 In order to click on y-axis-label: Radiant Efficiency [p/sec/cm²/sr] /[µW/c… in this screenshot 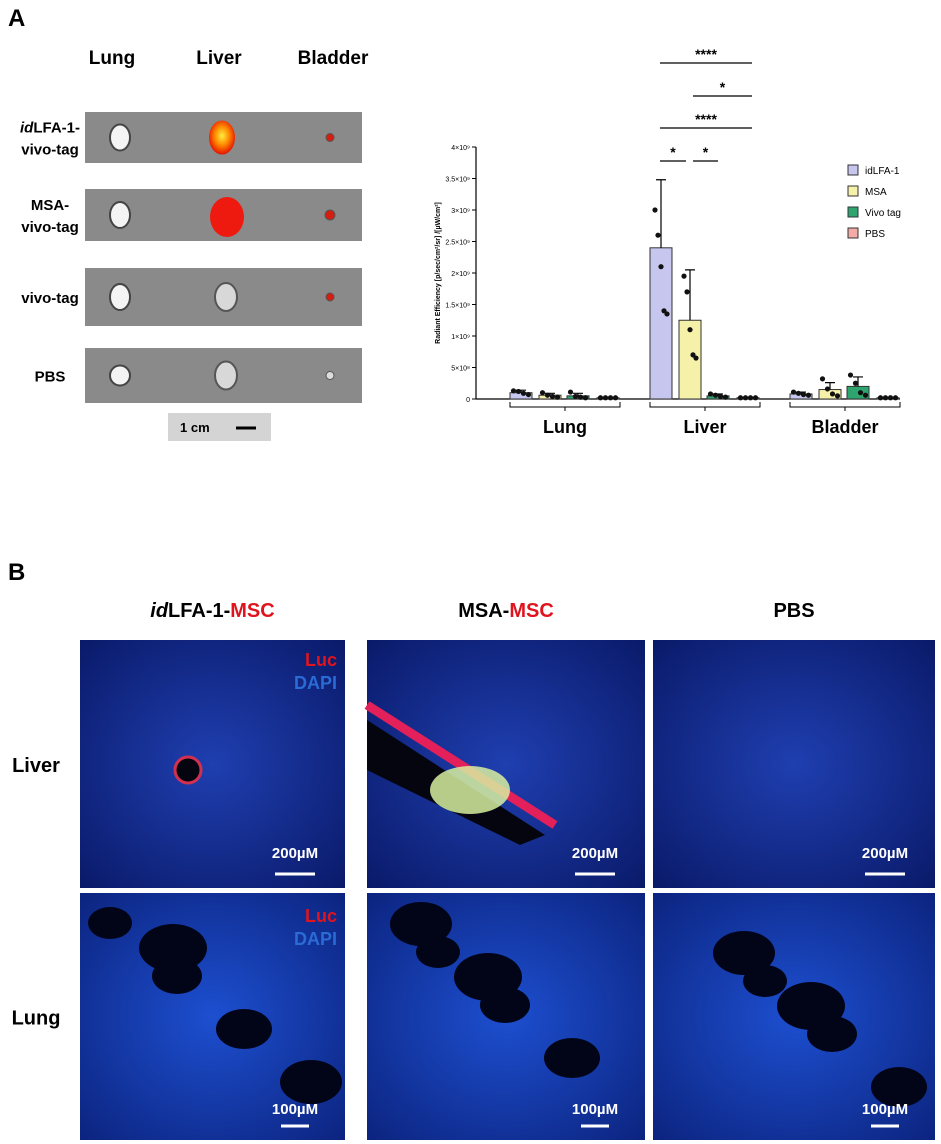, I will do `click(438, 273)`.